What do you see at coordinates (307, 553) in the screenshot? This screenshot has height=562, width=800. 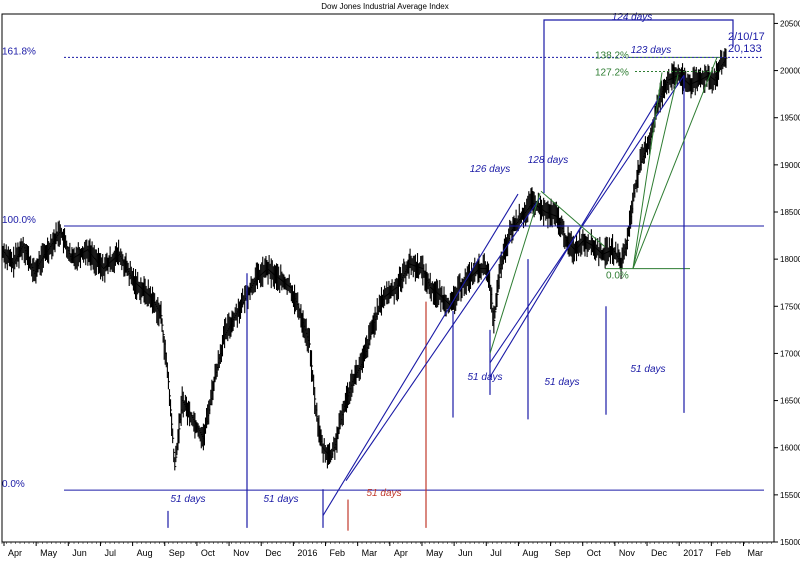 I see `x-tick-label: 2016` at bounding box center [307, 553].